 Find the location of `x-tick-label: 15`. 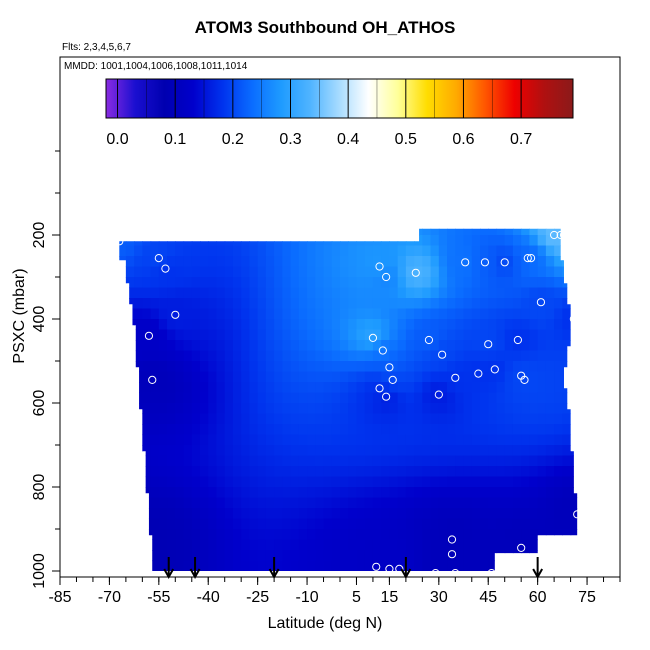

x-tick-label: 15 is located at coordinates (390, 597).